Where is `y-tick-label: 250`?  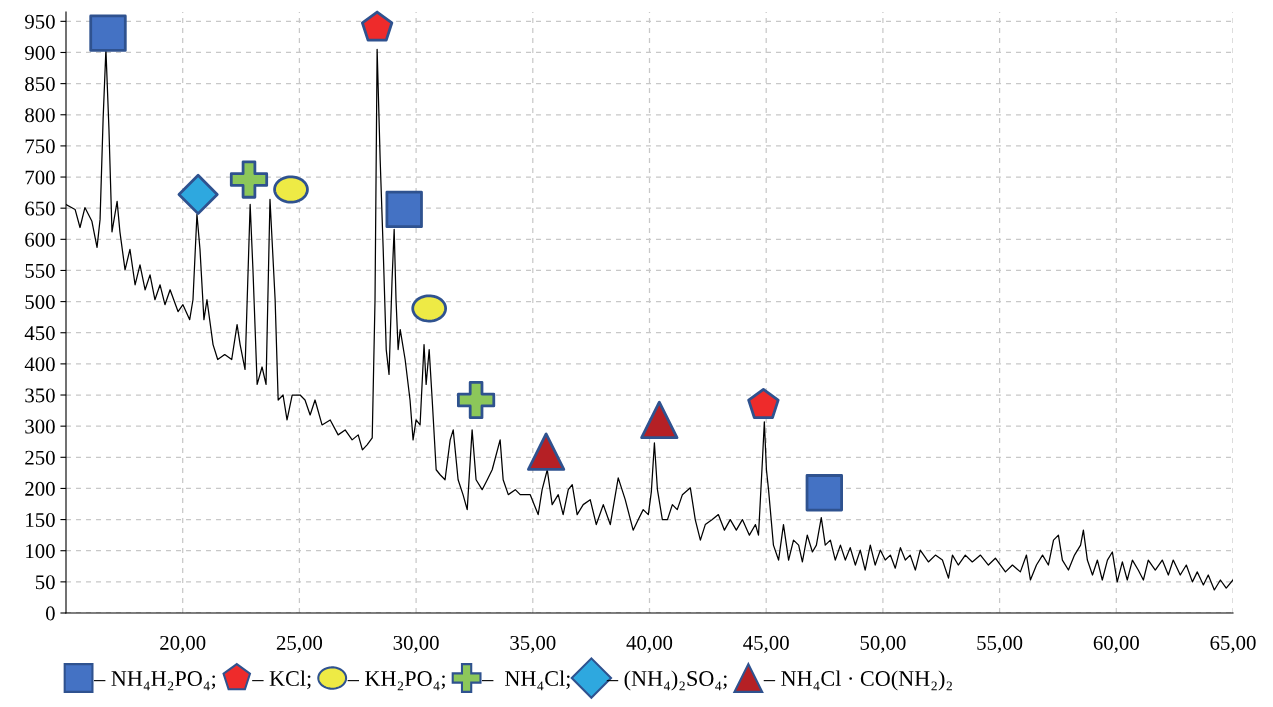
y-tick-label: 250 is located at coordinates (40, 457).